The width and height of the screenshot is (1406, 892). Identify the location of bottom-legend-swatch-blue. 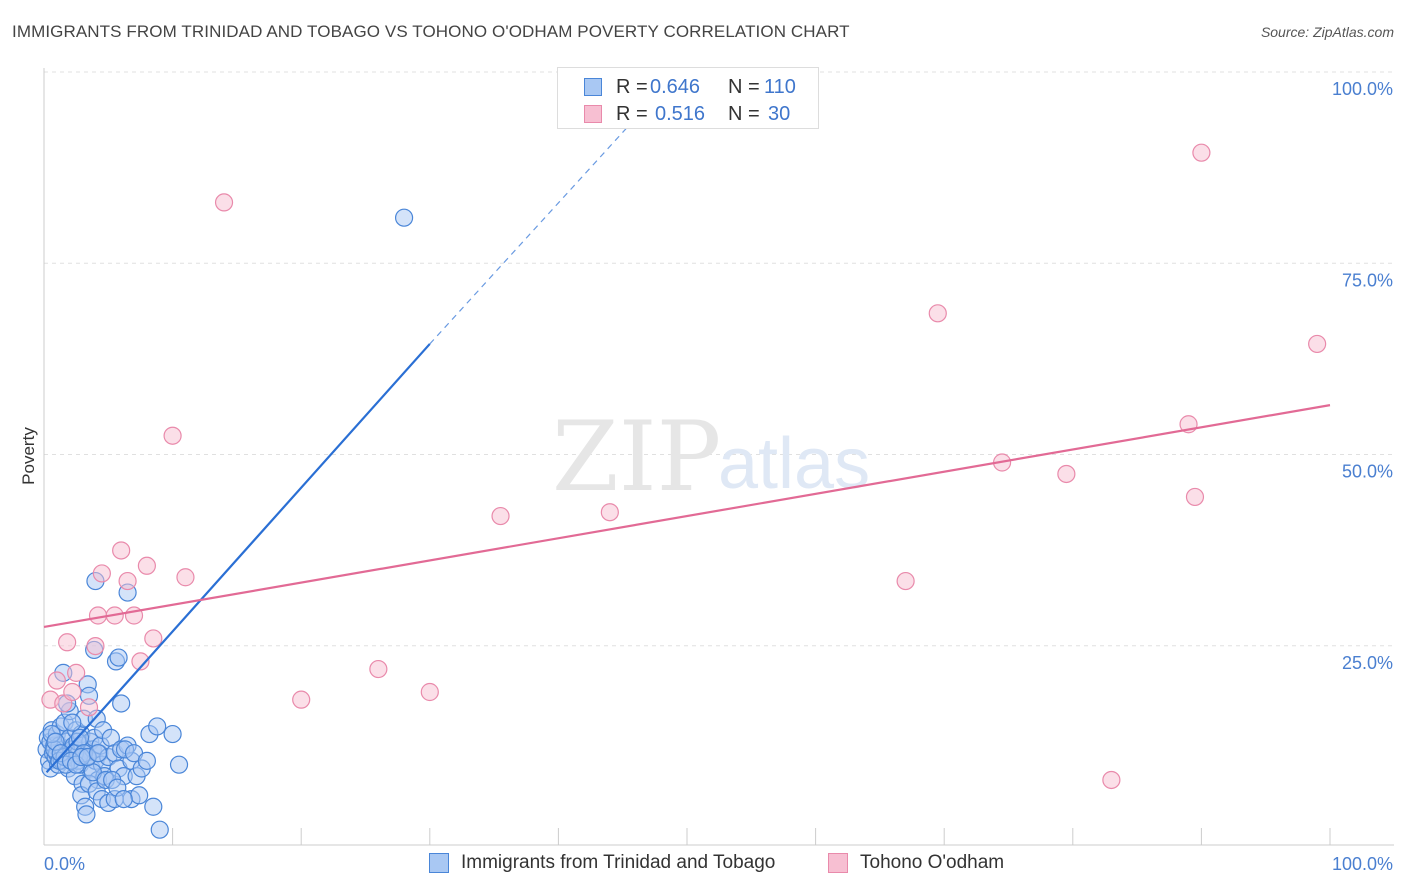
(439, 863).